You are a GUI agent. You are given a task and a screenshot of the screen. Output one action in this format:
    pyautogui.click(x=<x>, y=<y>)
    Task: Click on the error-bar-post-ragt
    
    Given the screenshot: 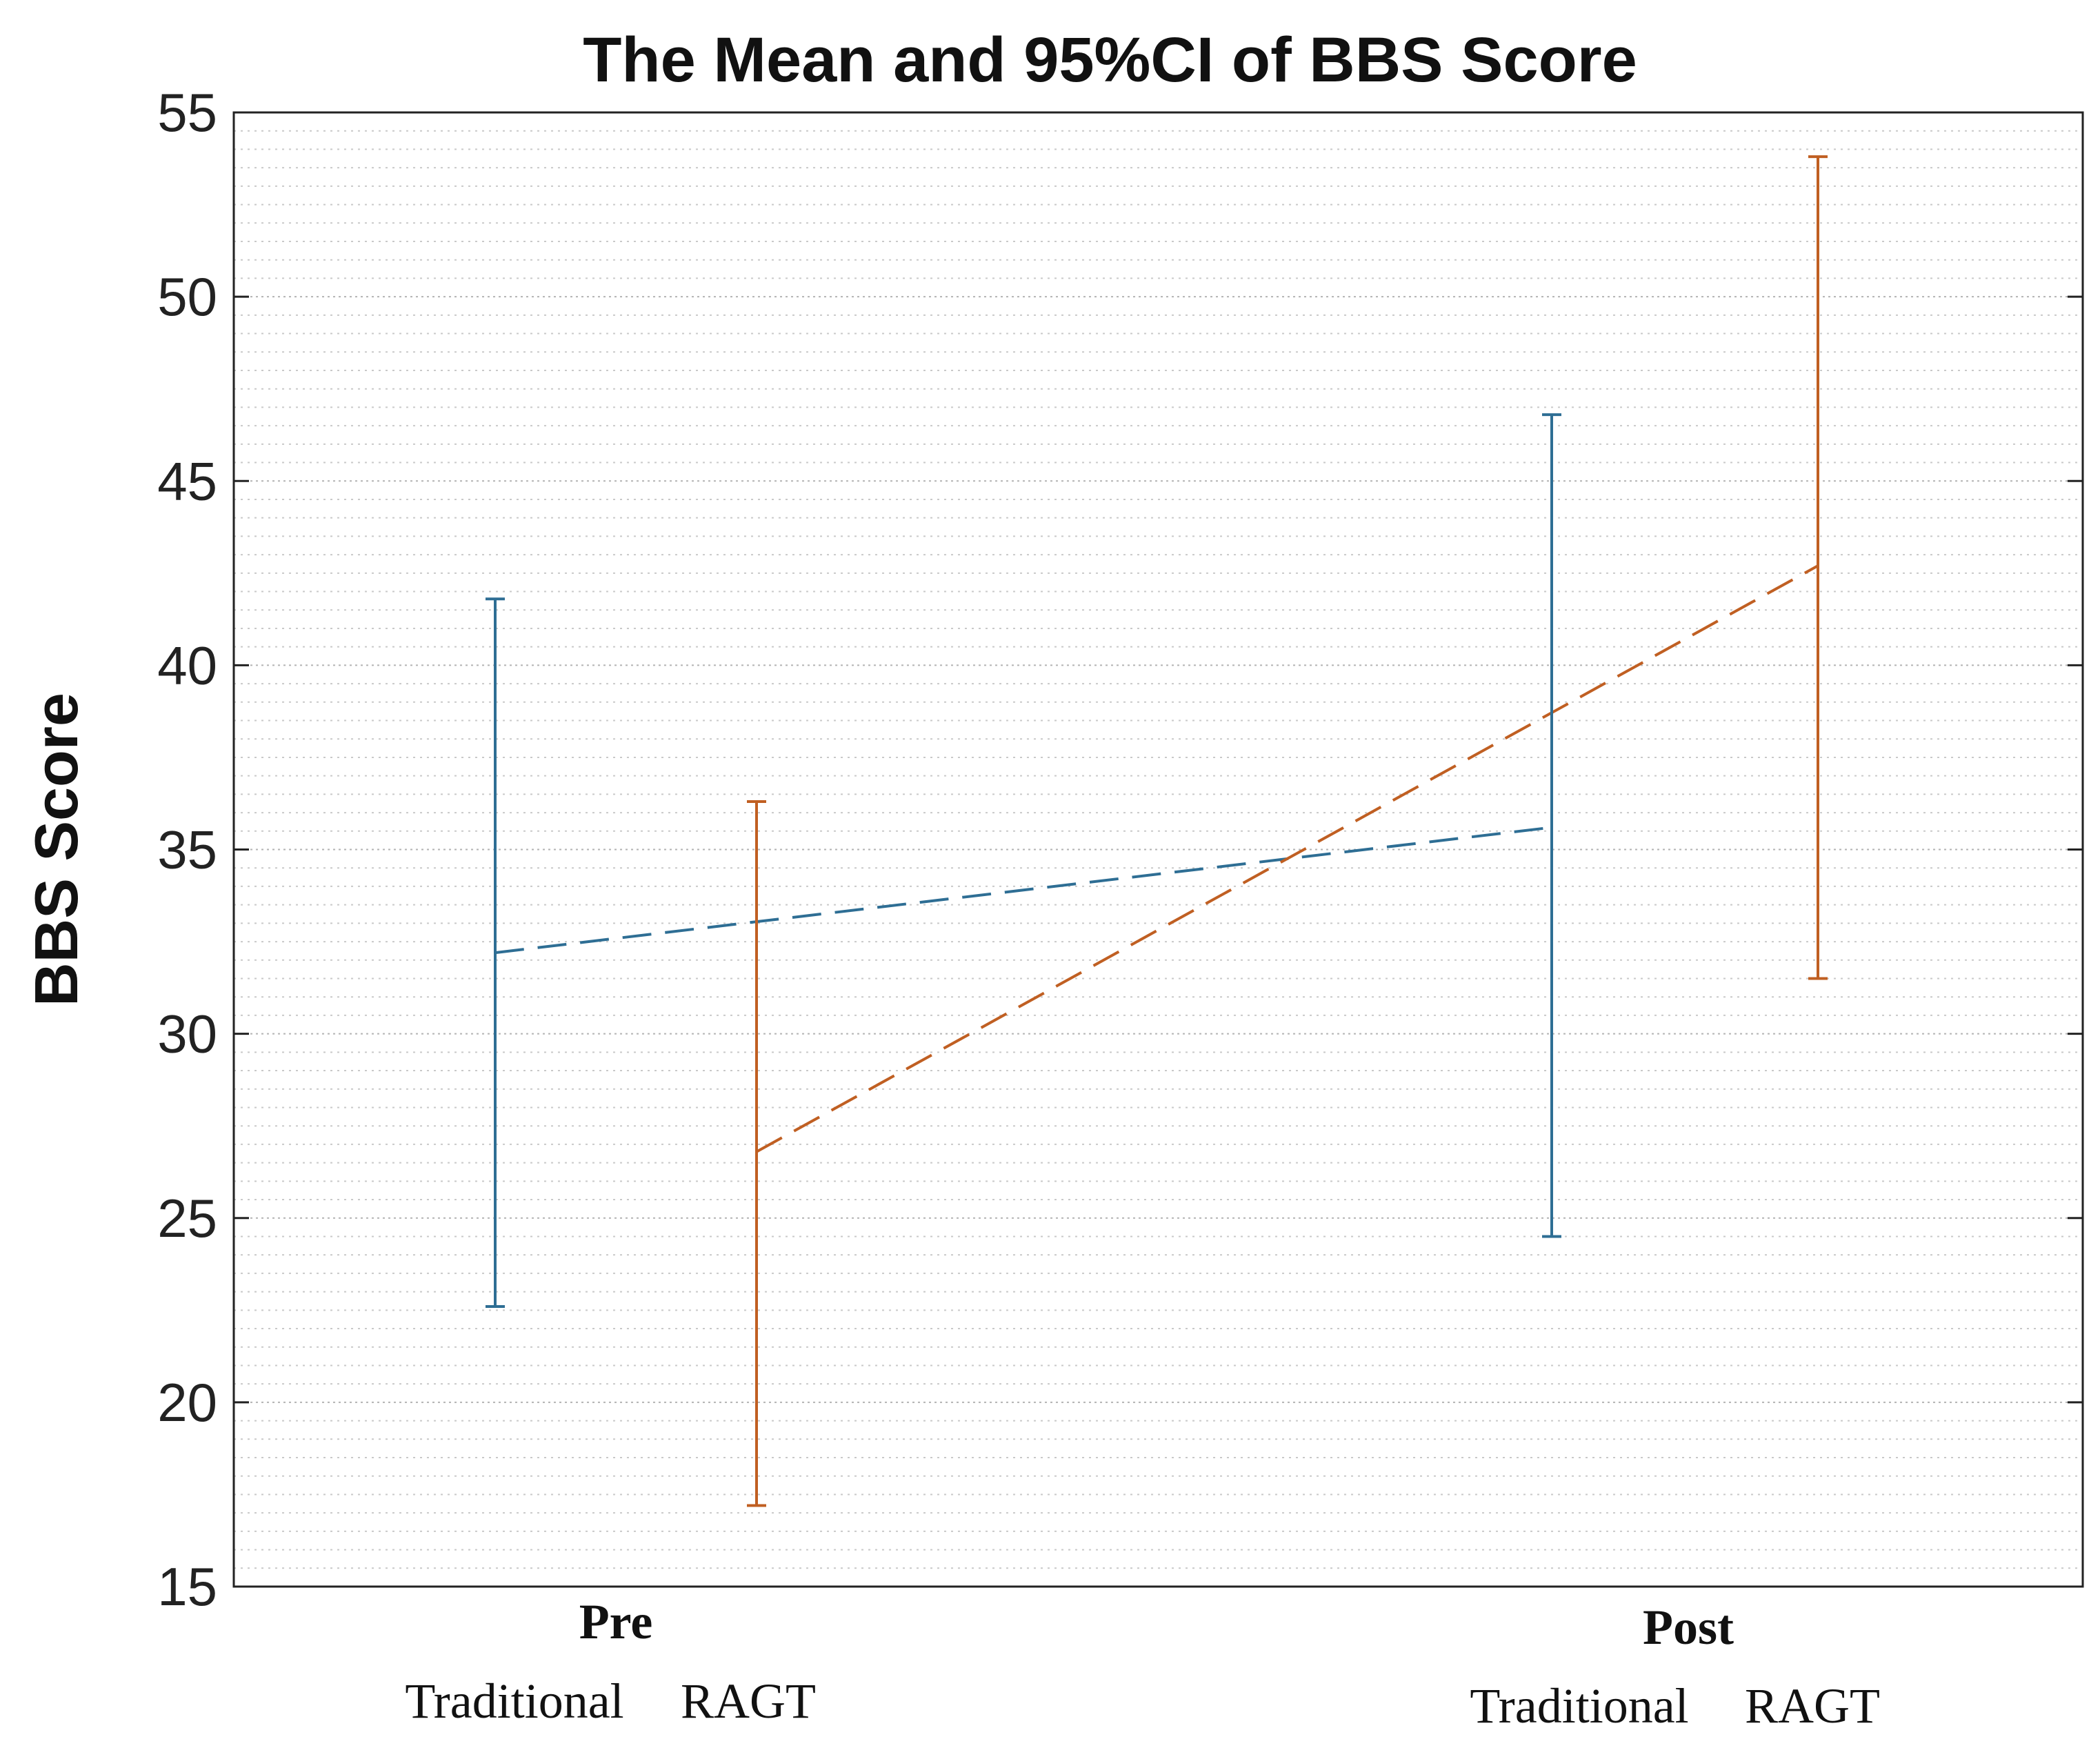 What is the action you would take?
    pyautogui.click(x=1818, y=567)
    